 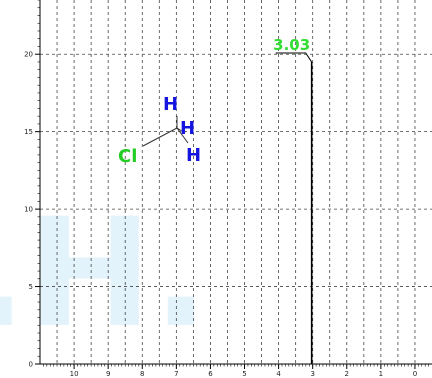 What do you see at coordinates (28, 210) in the screenshot?
I see `y-tick-label: 10` at bounding box center [28, 210].